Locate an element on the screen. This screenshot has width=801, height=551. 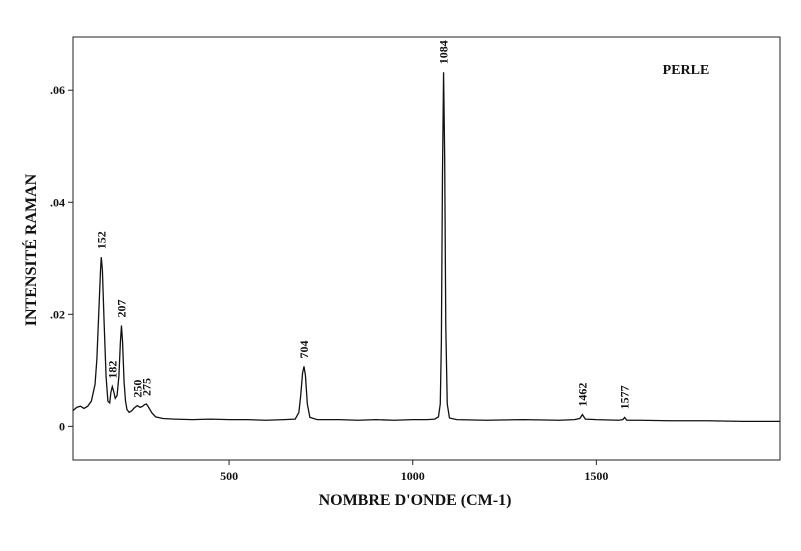
x-tick-label: 1500 is located at coordinates (596, 476).